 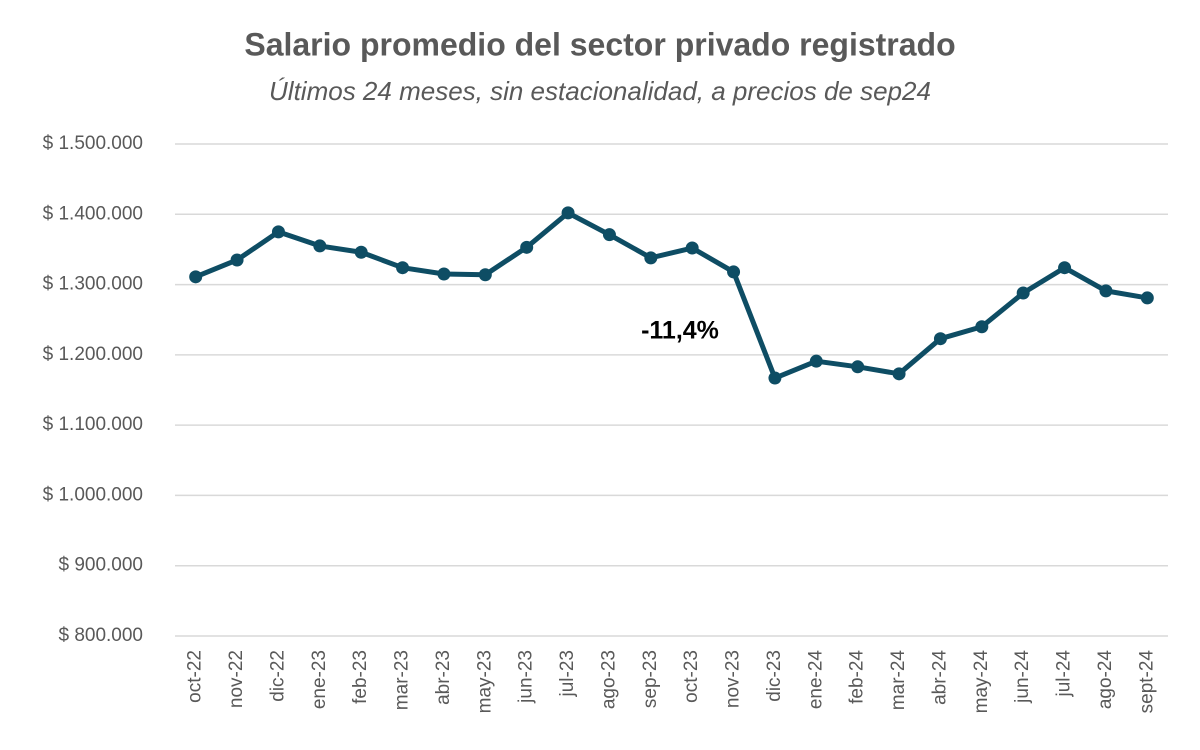 What do you see at coordinates (195, 676) in the screenshot?
I see `x-tick-label: oct-22` at bounding box center [195, 676].